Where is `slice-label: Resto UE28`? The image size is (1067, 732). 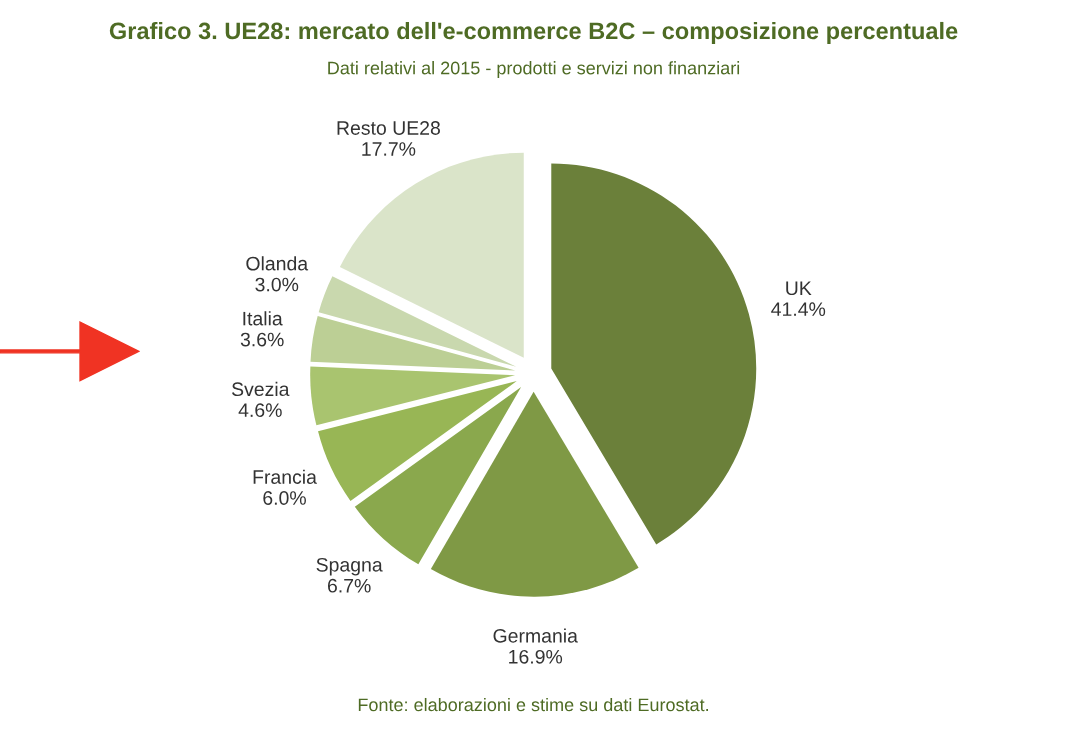
slice-label: Resto UE28 is located at coordinates (388, 128).